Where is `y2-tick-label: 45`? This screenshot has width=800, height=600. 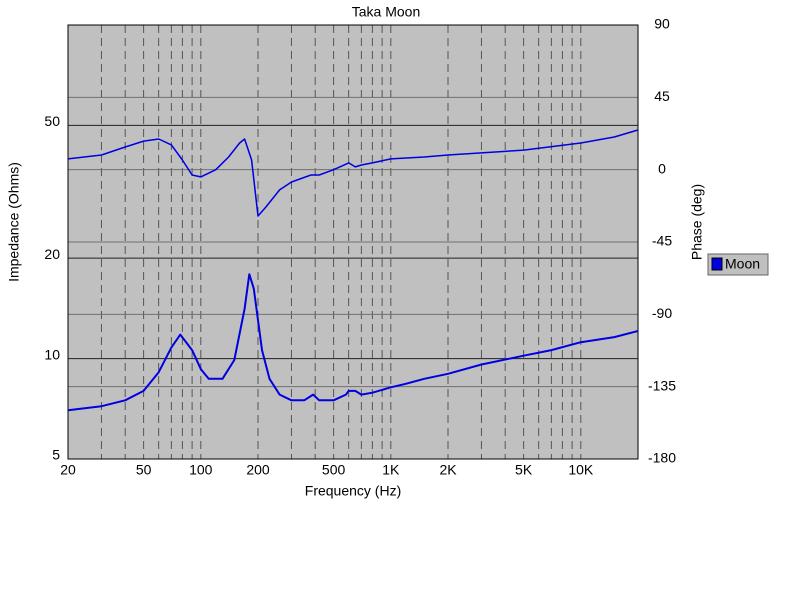
y2-tick-label: 45 is located at coordinates (662, 96).